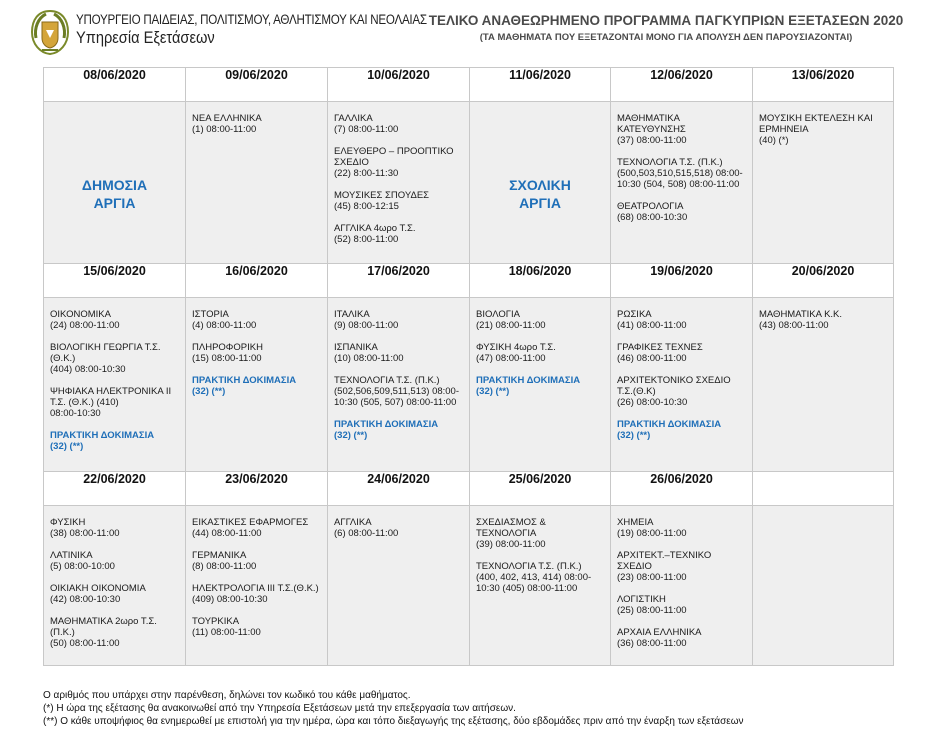 The height and width of the screenshot is (748, 937). I want to click on subject-name: ΙΣΠΑΝΙΚΑ, so click(356, 347).